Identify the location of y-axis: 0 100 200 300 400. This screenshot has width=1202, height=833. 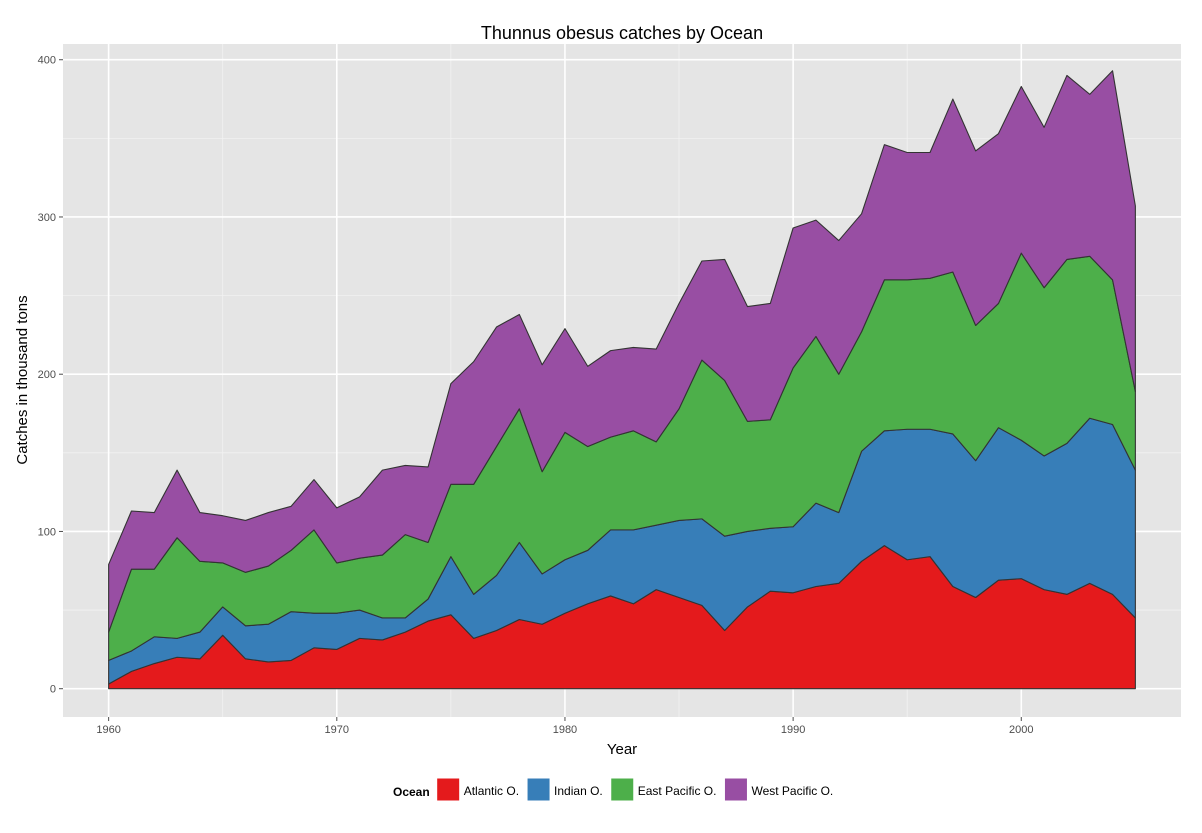
(50, 375).